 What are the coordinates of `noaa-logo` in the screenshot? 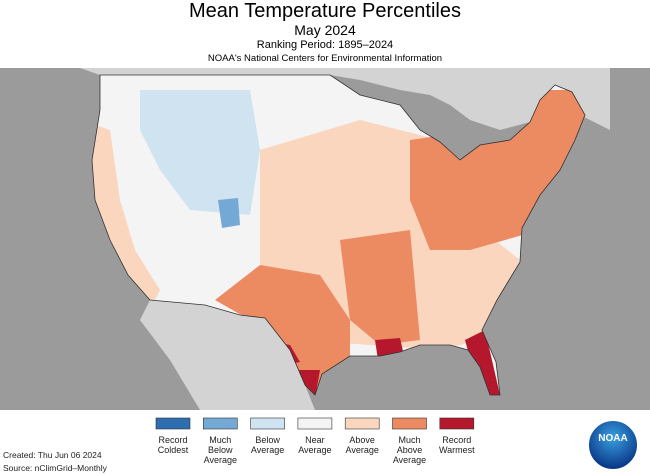 It's located at (613, 445).